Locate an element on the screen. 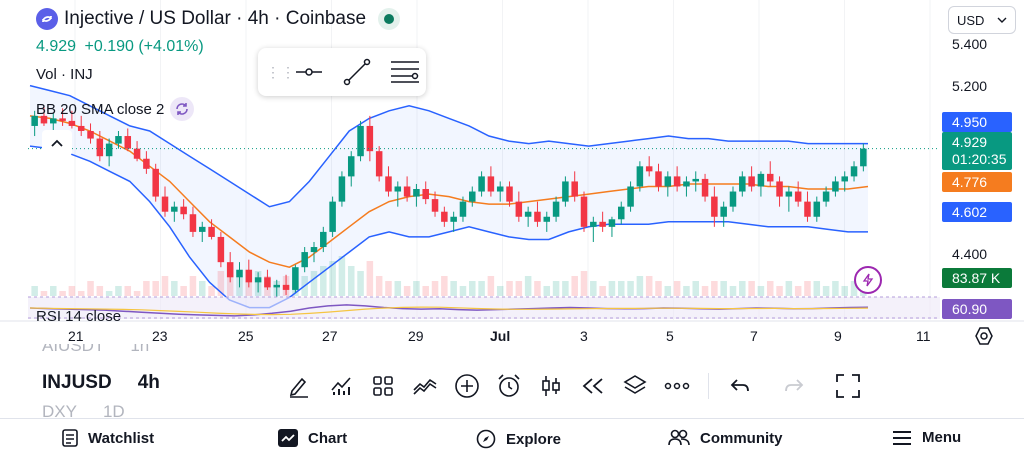  drawing-tool-button is located at coordinates (299, 386).